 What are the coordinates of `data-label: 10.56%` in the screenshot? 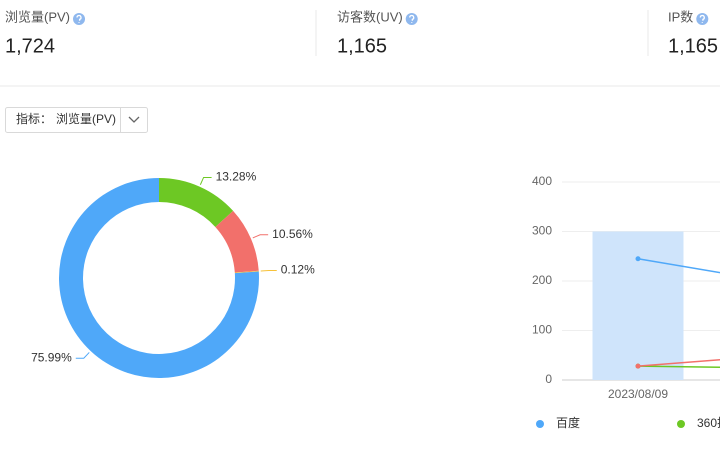 It's located at (292, 234).